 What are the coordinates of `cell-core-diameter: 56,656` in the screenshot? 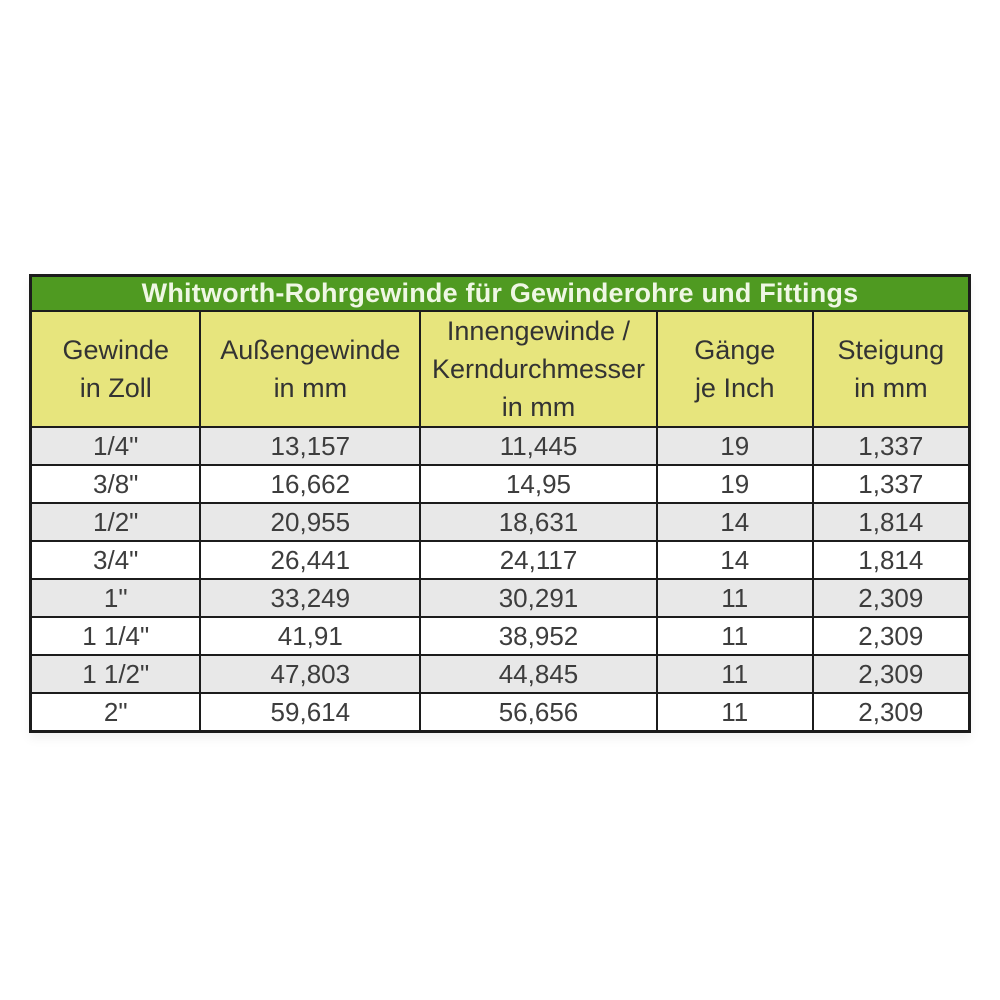 It's located at (538, 712).